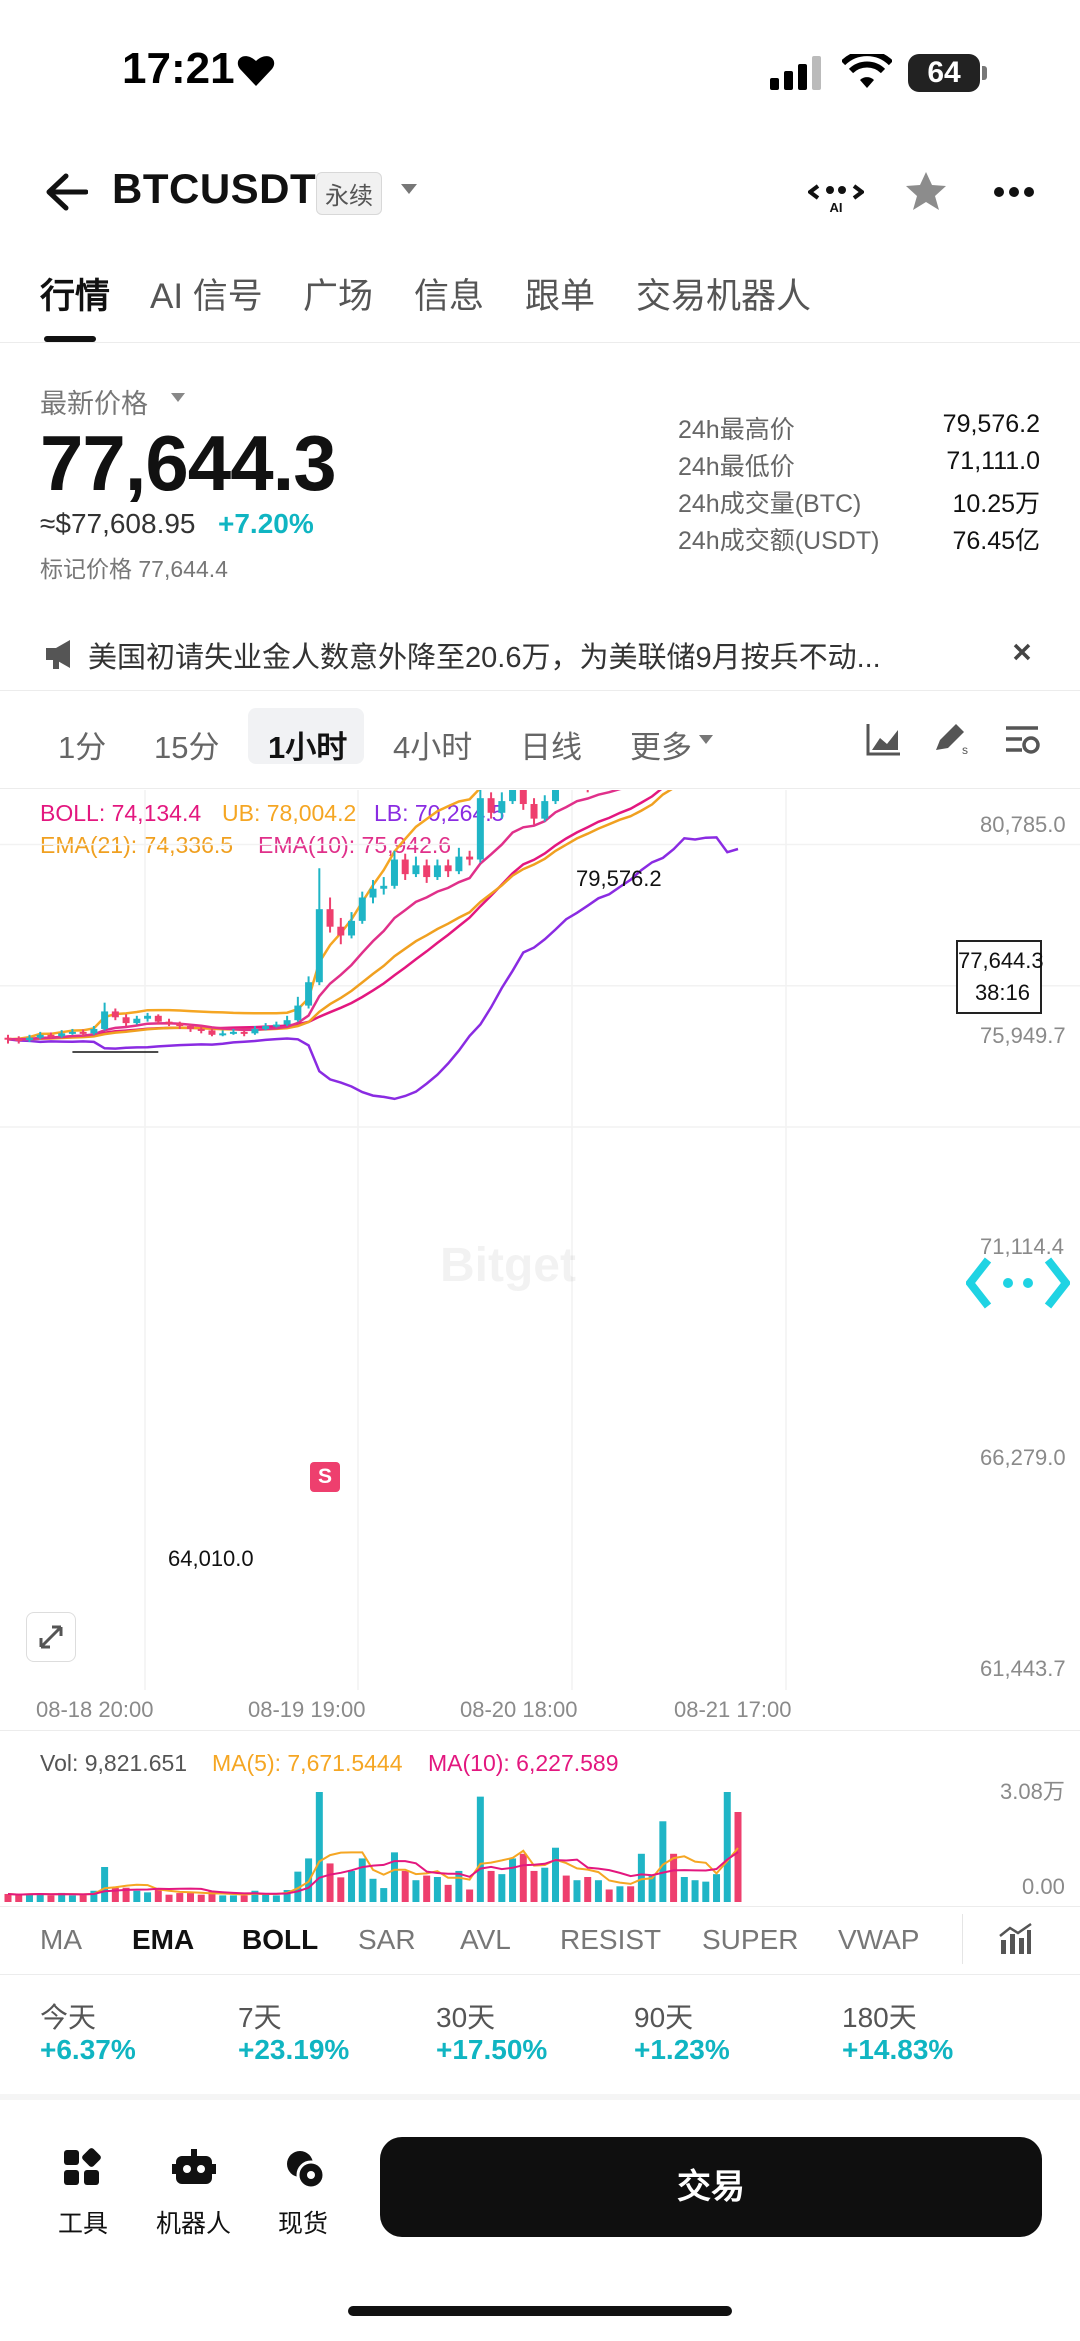 The image size is (1080, 2341). What do you see at coordinates (61, 1939) in the screenshot?
I see `indicator-ma: MA` at bounding box center [61, 1939].